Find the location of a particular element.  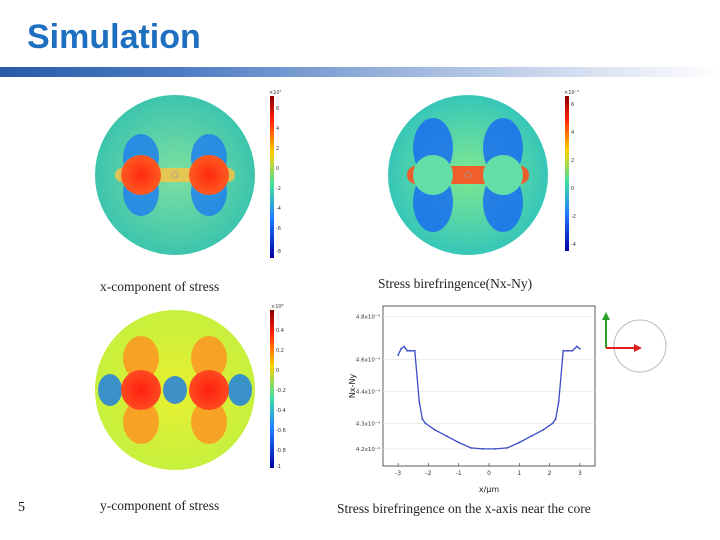

colorbar-tick-label: 0.2 is located at coordinates (280, 351).